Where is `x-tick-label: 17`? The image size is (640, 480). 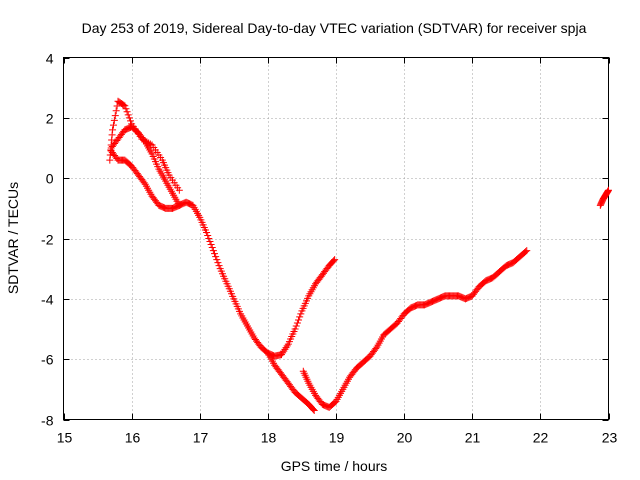 x-tick-label: 17 is located at coordinates (201, 438).